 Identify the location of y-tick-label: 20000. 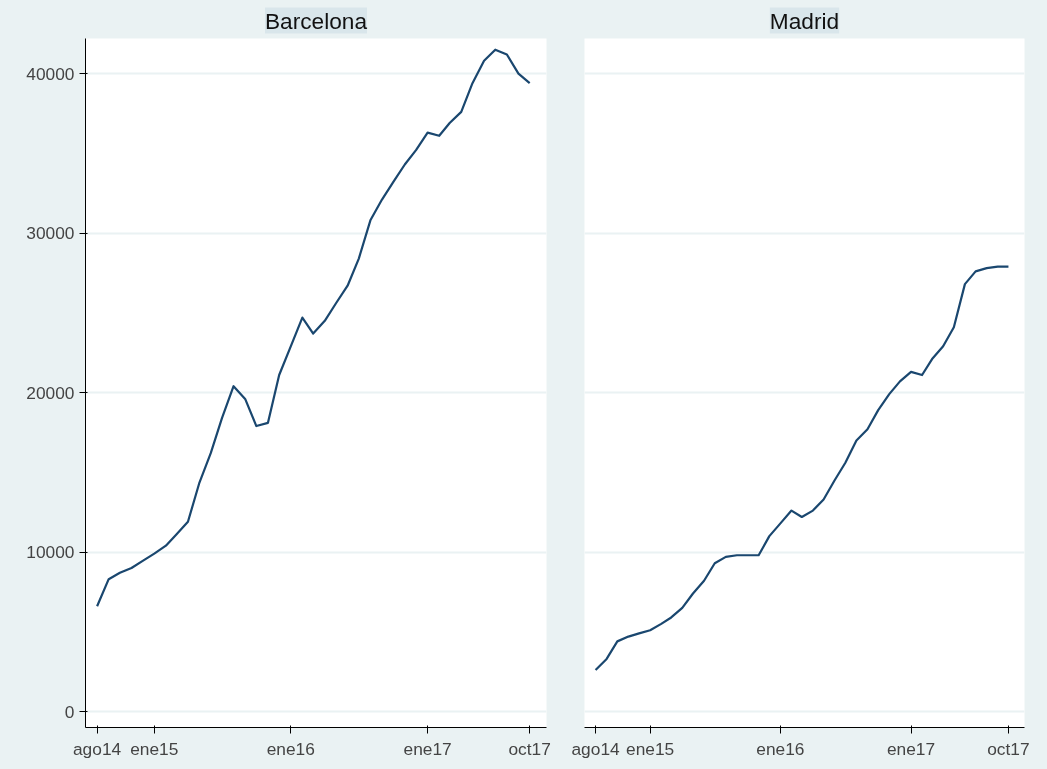
(50, 392).